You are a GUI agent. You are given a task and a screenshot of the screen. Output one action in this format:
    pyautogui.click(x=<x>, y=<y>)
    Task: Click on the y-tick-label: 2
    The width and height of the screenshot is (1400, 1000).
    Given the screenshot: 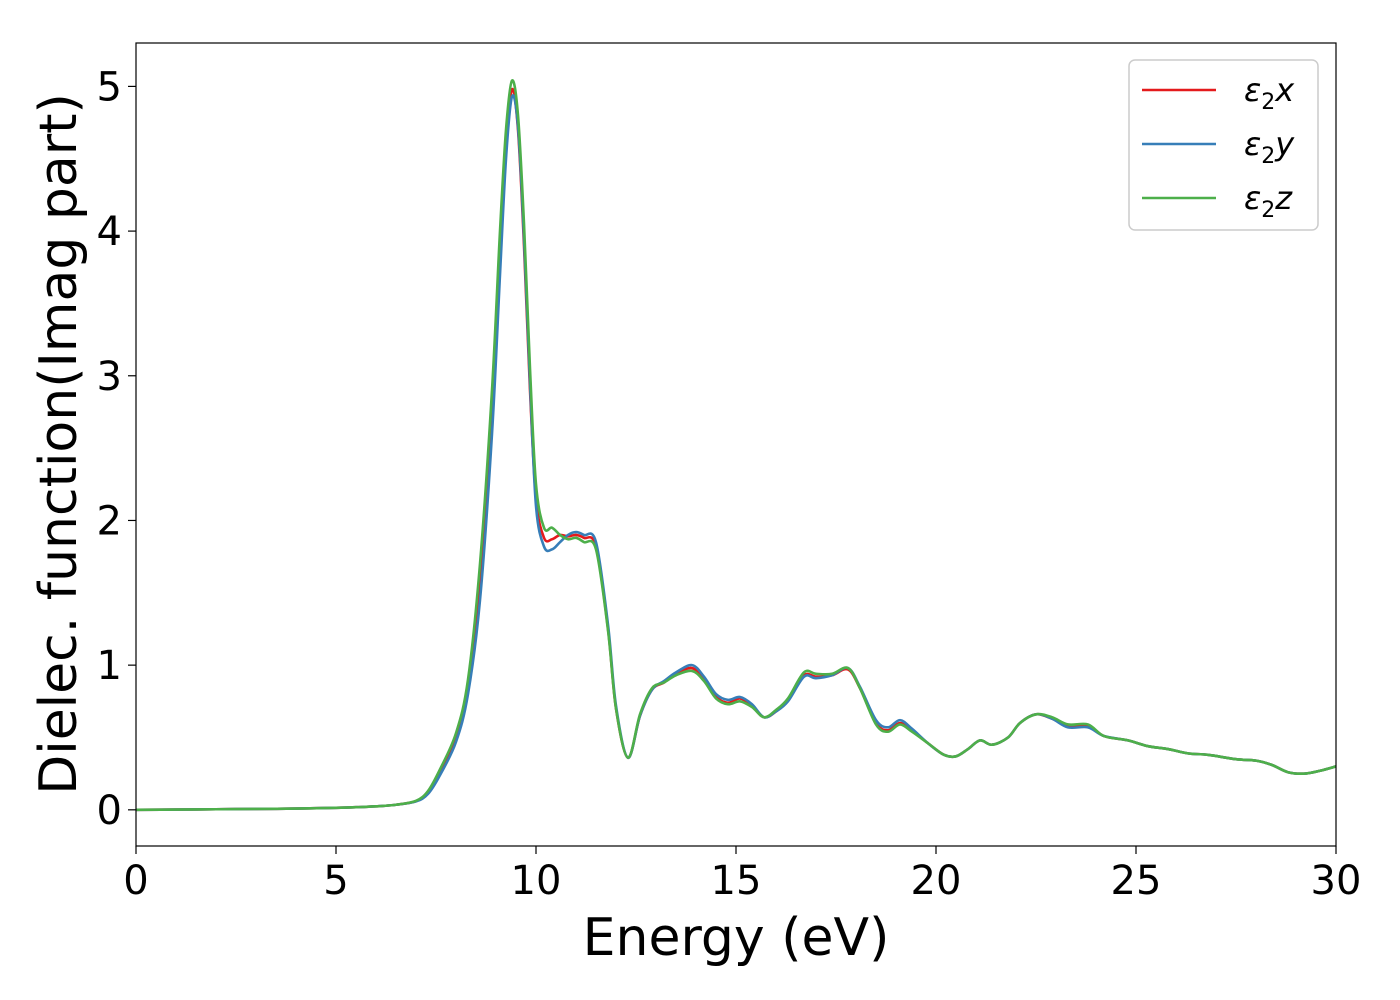 What is the action you would take?
    pyautogui.click(x=109, y=521)
    